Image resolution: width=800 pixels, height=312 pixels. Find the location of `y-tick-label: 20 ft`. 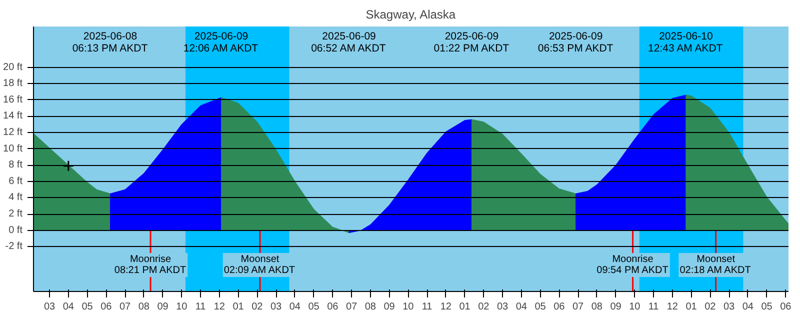

y-tick-label: 20 ft is located at coordinates (13, 67).